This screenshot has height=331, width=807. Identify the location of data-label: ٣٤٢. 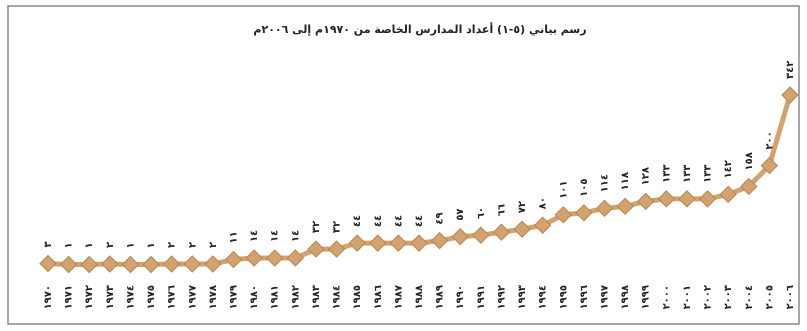
(790, 70).